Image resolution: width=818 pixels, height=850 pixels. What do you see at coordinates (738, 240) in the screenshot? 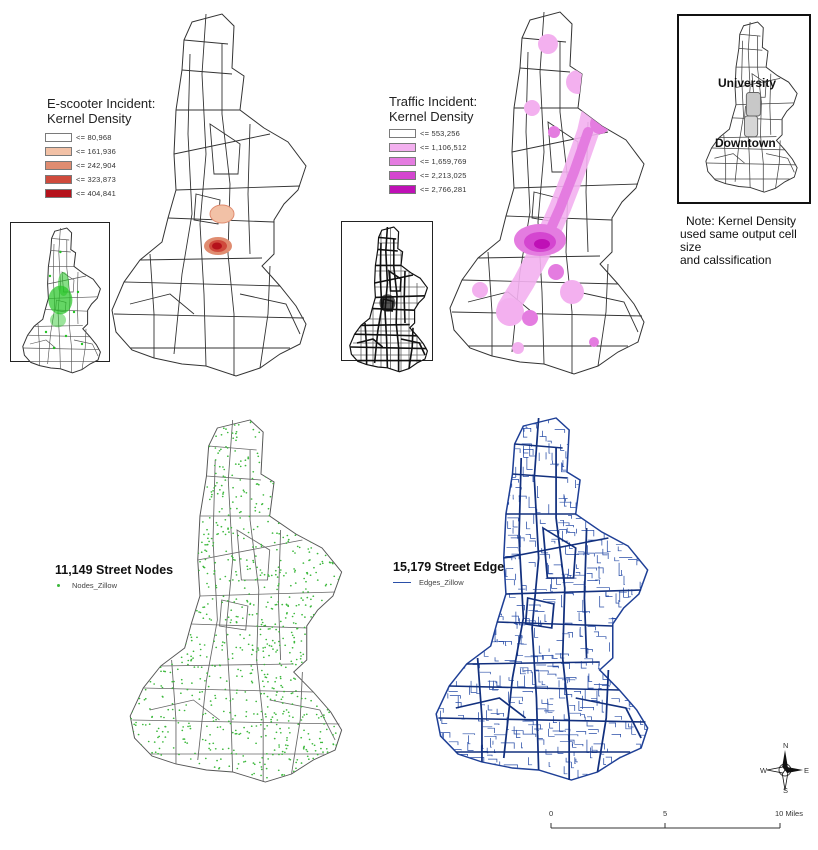
I see `note-line2: used same output cell size` at bounding box center [738, 240].